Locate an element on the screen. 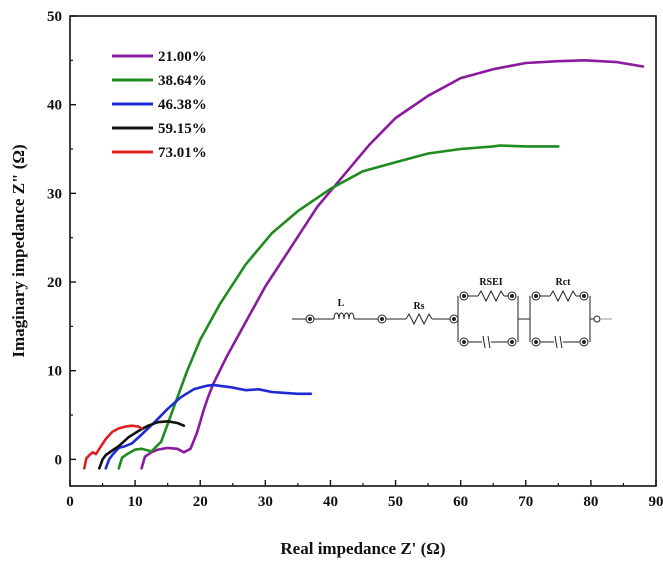 The height and width of the screenshot is (562, 663). series-line-46.38pct is located at coordinates (208, 426).